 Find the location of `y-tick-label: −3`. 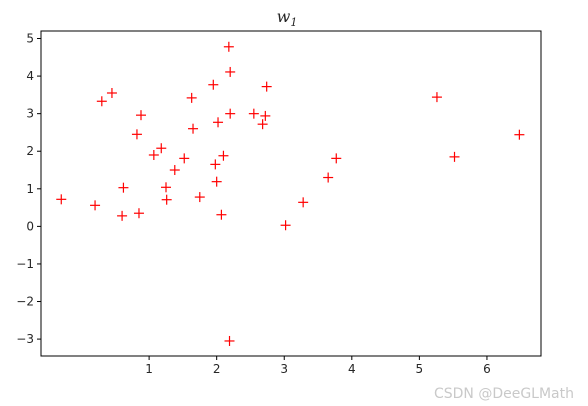

y-tick-label: −3 is located at coordinates (25, 339).